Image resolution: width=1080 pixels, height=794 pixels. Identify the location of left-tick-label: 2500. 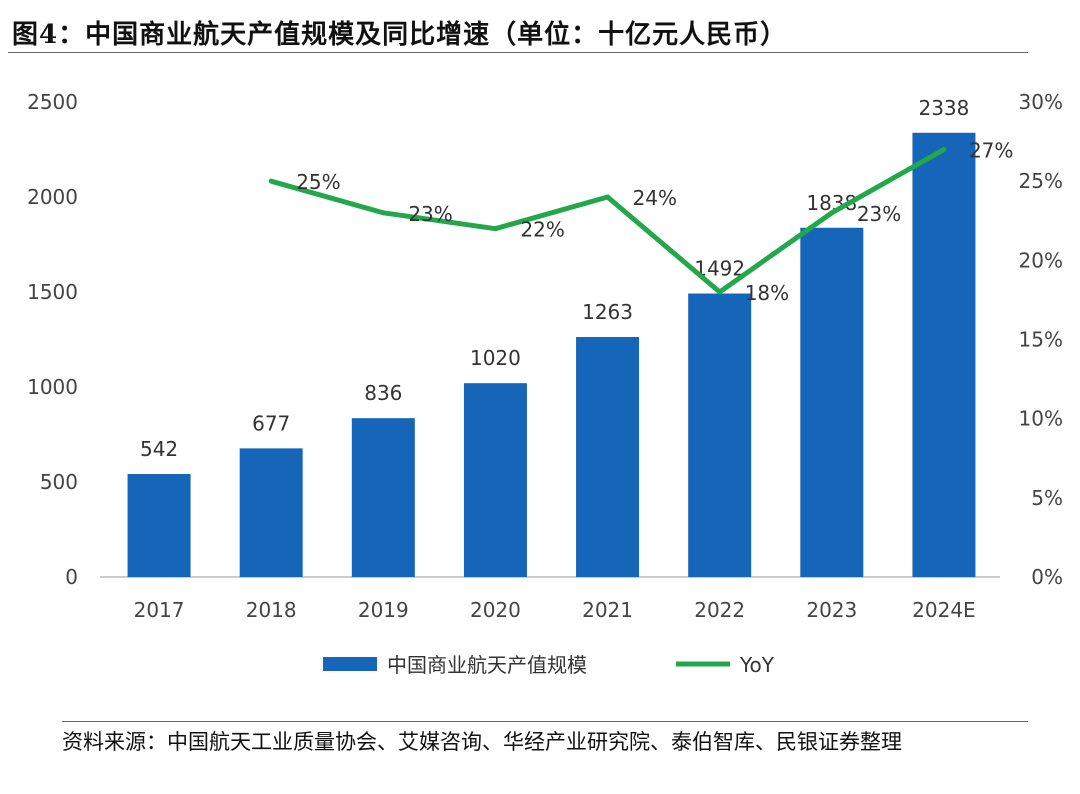
(52, 102).